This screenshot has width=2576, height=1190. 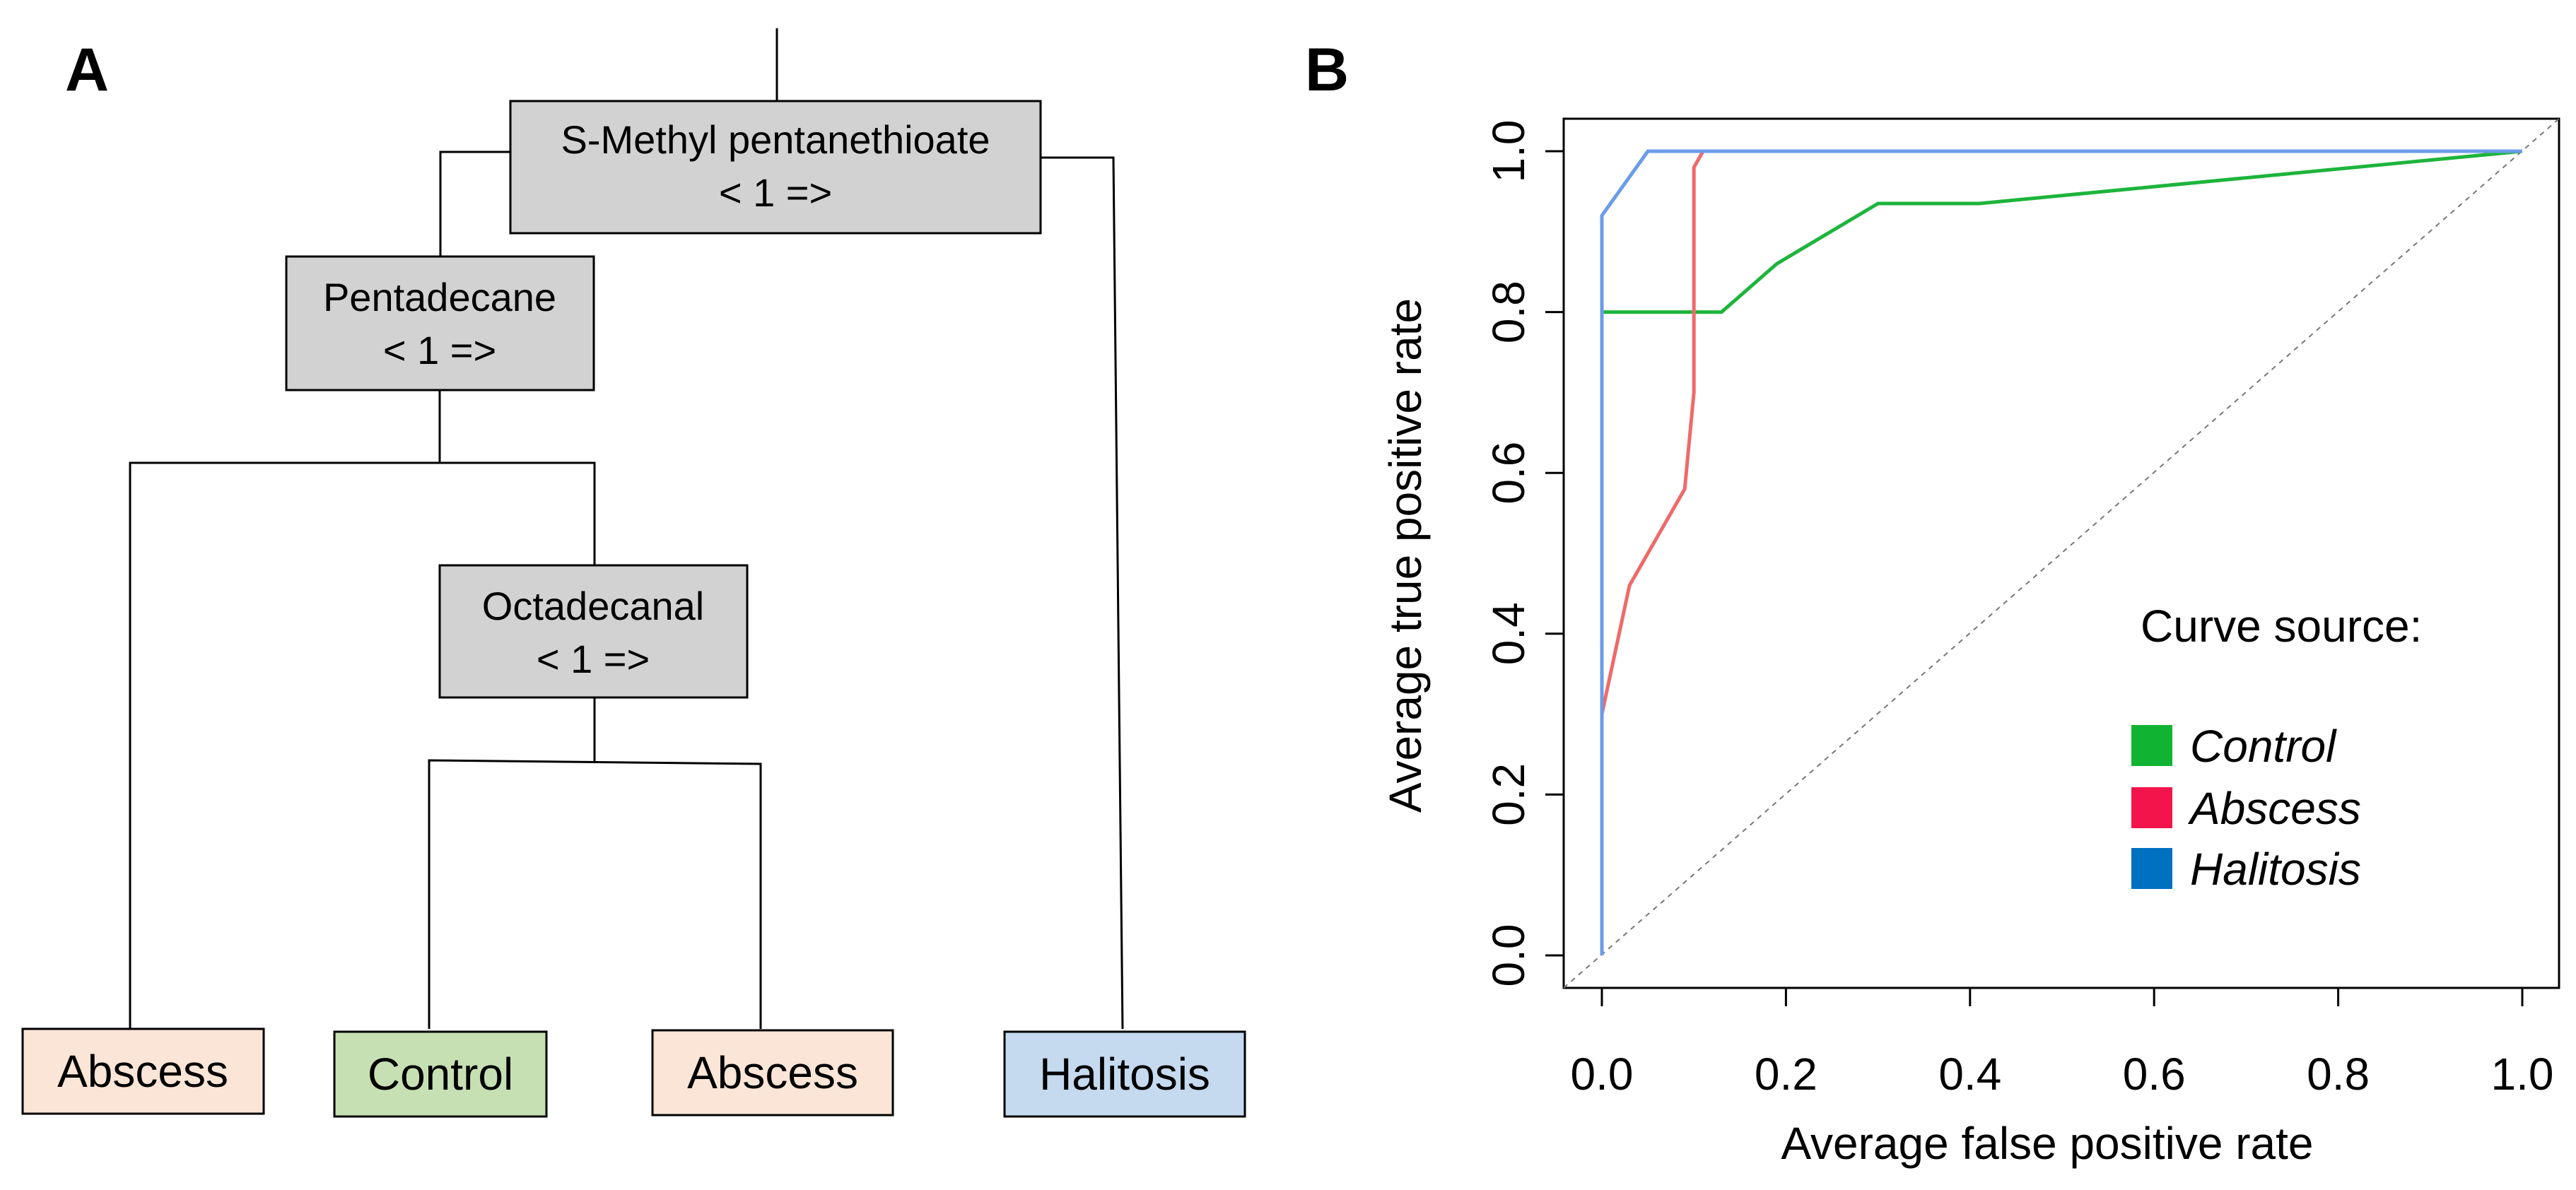 I want to click on tree-node-pentadecane: Pentadecane < 1 =>, so click(x=440, y=323).